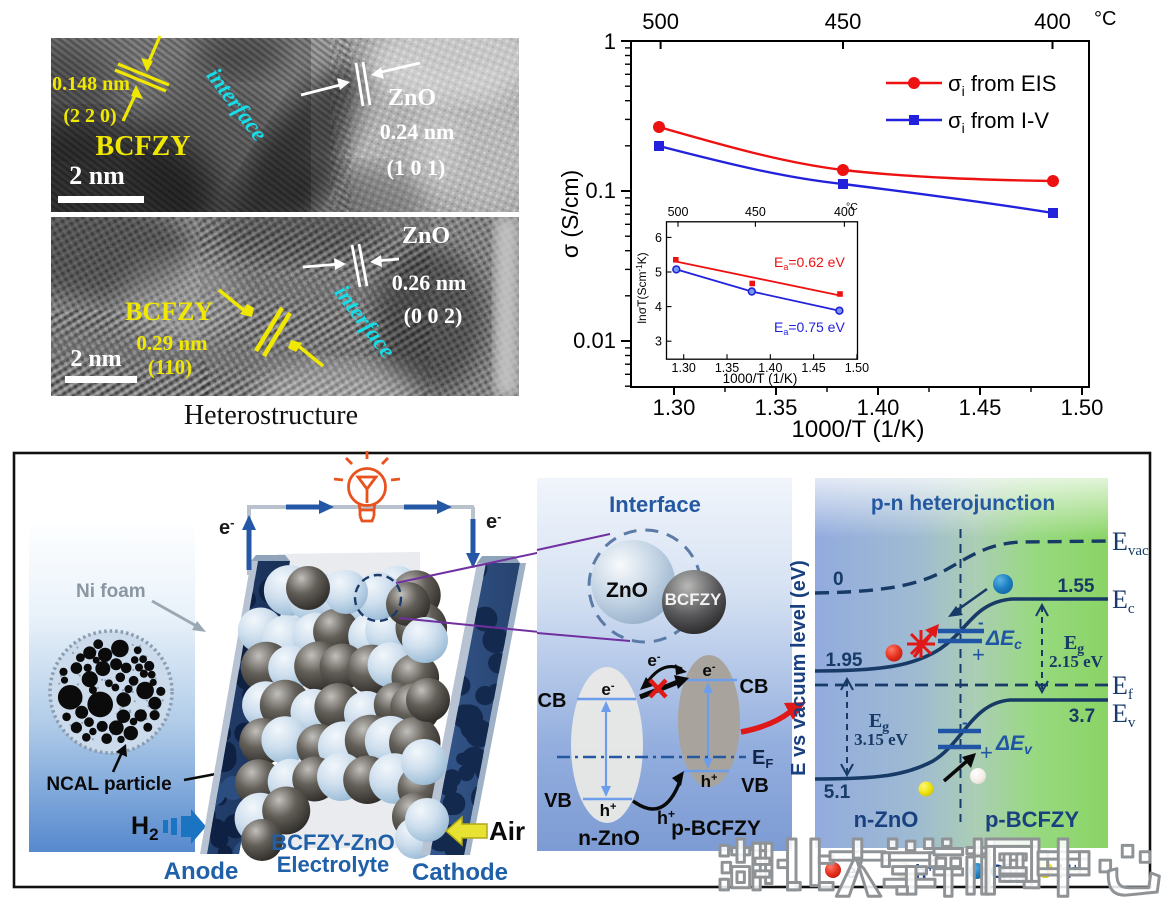 The height and width of the screenshot is (898, 1164). What do you see at coordinates (460, 872) in the screenshot?
I see `svg-text: Cathode` at bounding box center [460, 872].